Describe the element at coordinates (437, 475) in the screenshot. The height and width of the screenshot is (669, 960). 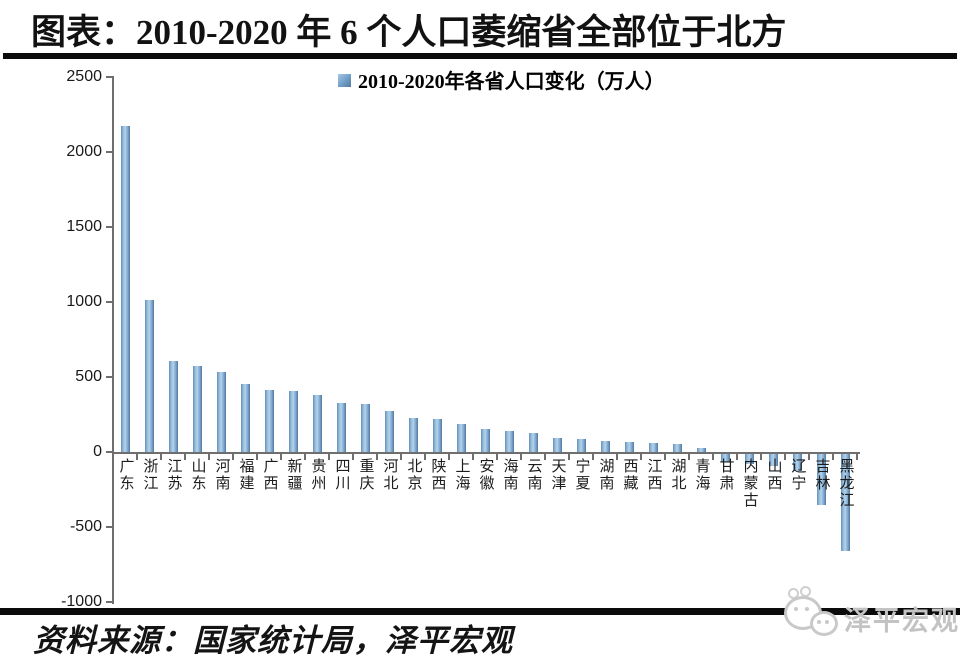
I see `x-tick-label: 陕西` at that location.